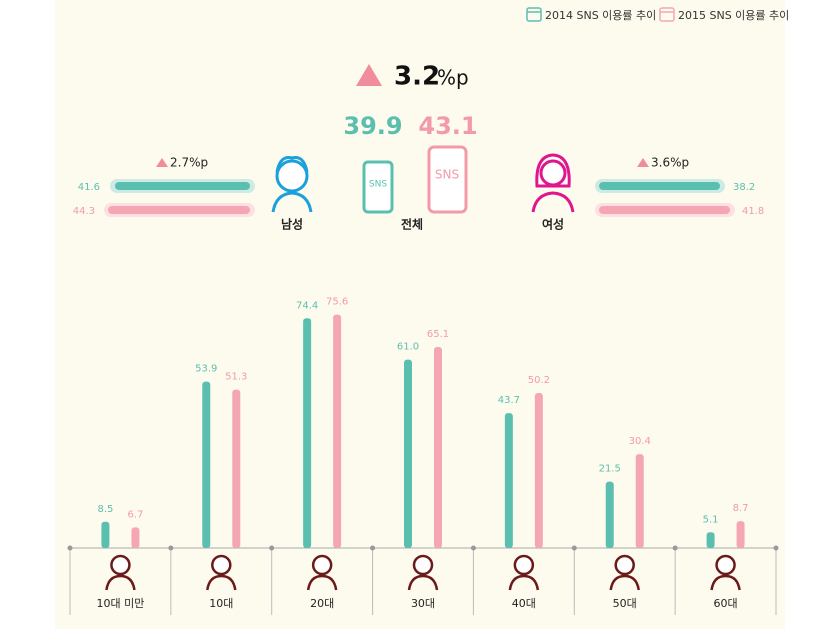 The width and height of the screenshot is (827, 629). I want to click on male-label: 남성, so click(292, 224).